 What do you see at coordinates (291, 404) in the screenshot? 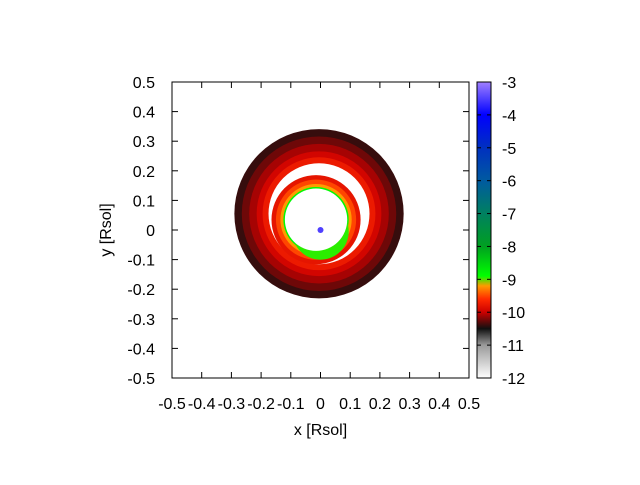
I see `x-tick-label: -0.1` at bounding box center [291, 404].